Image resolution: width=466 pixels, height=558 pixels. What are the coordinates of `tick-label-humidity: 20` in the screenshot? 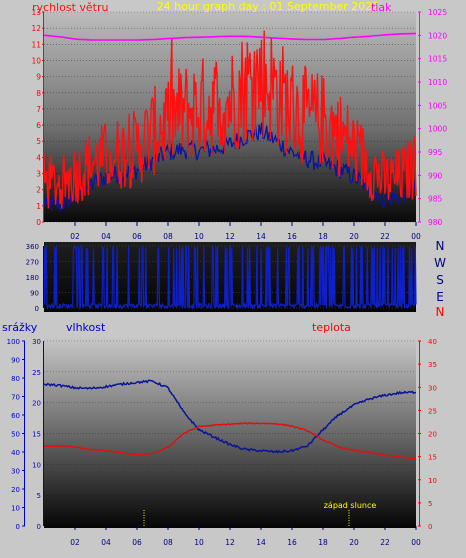 It's located at (36, 404).